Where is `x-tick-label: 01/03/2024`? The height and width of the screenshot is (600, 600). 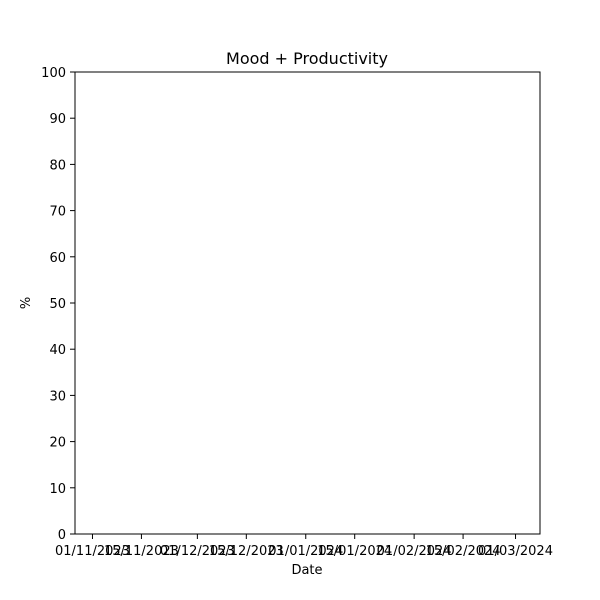 x-tick-label: 01/03/2024 is located at coordinates (515, 551).